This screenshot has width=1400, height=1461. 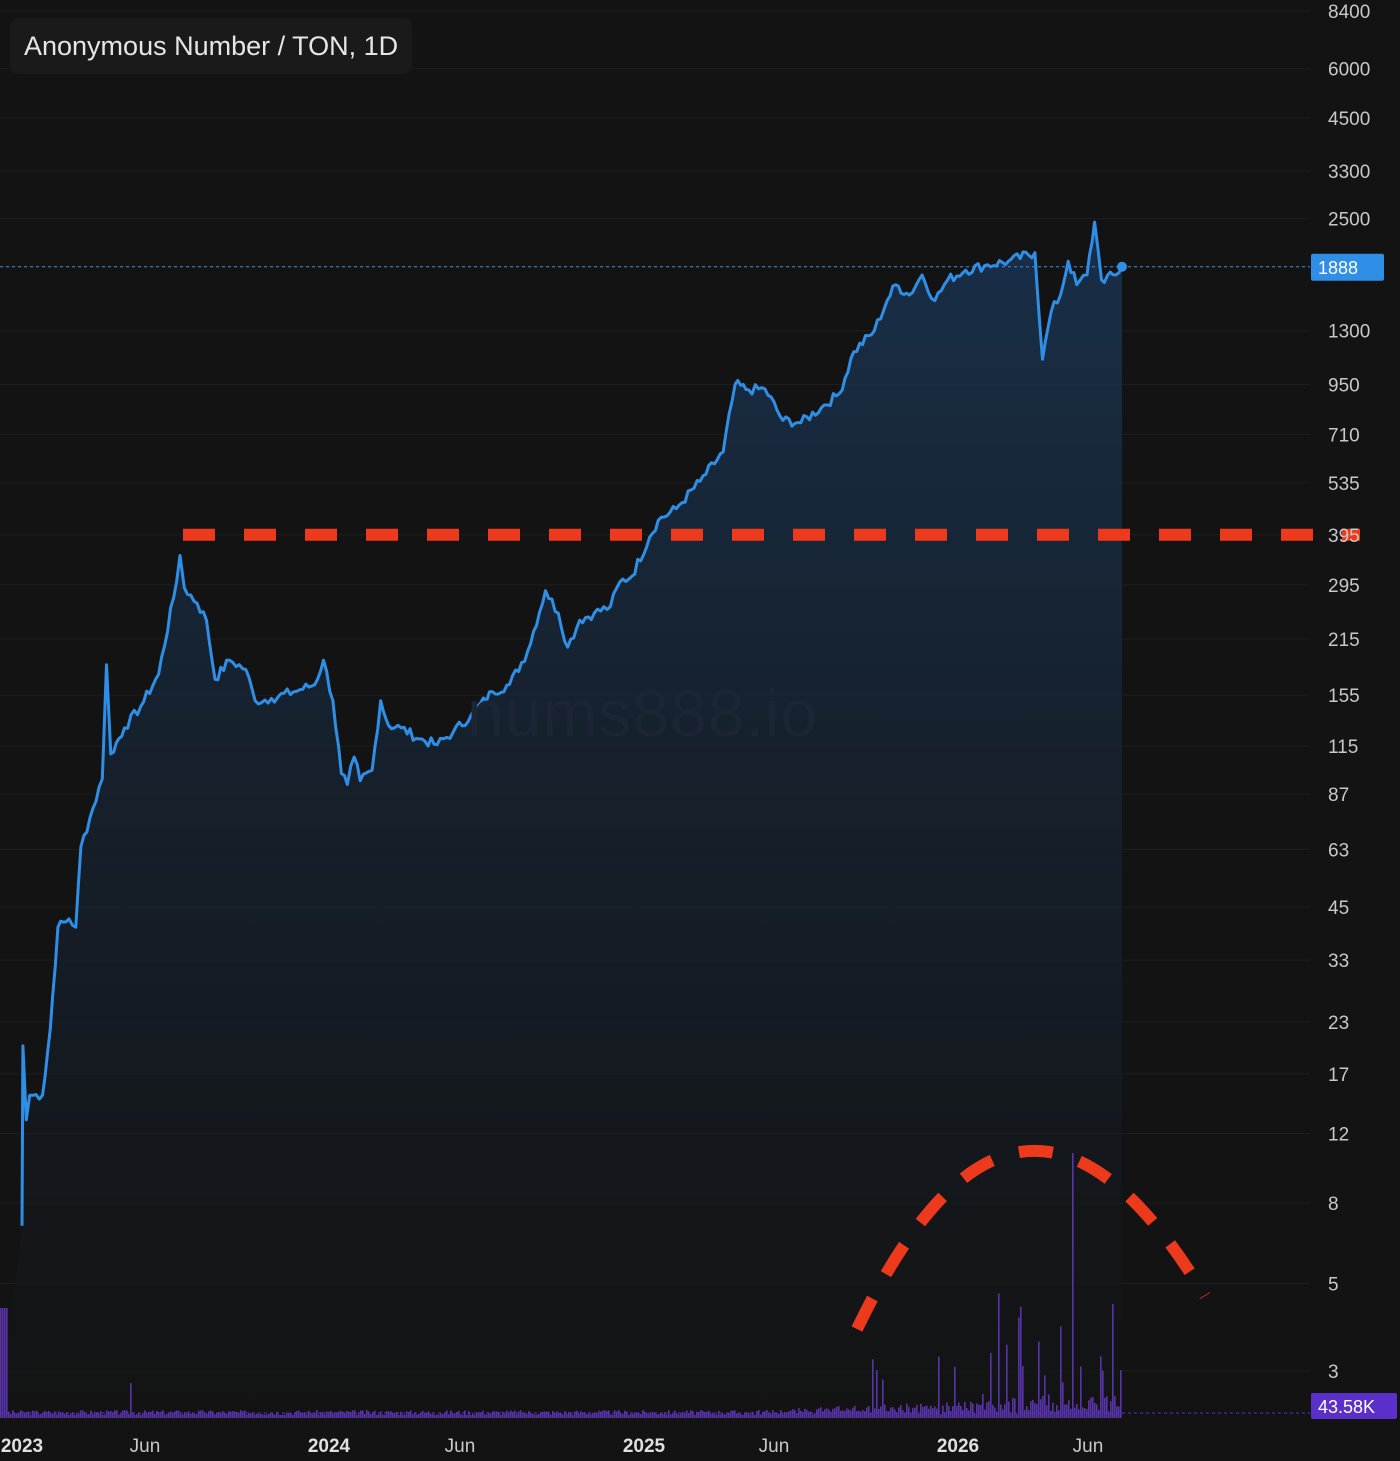 What do you see at coordinates (1349, 172) in the screenshot?
I see `y-tick-label: 3300` at bounding box center [1349, 172].